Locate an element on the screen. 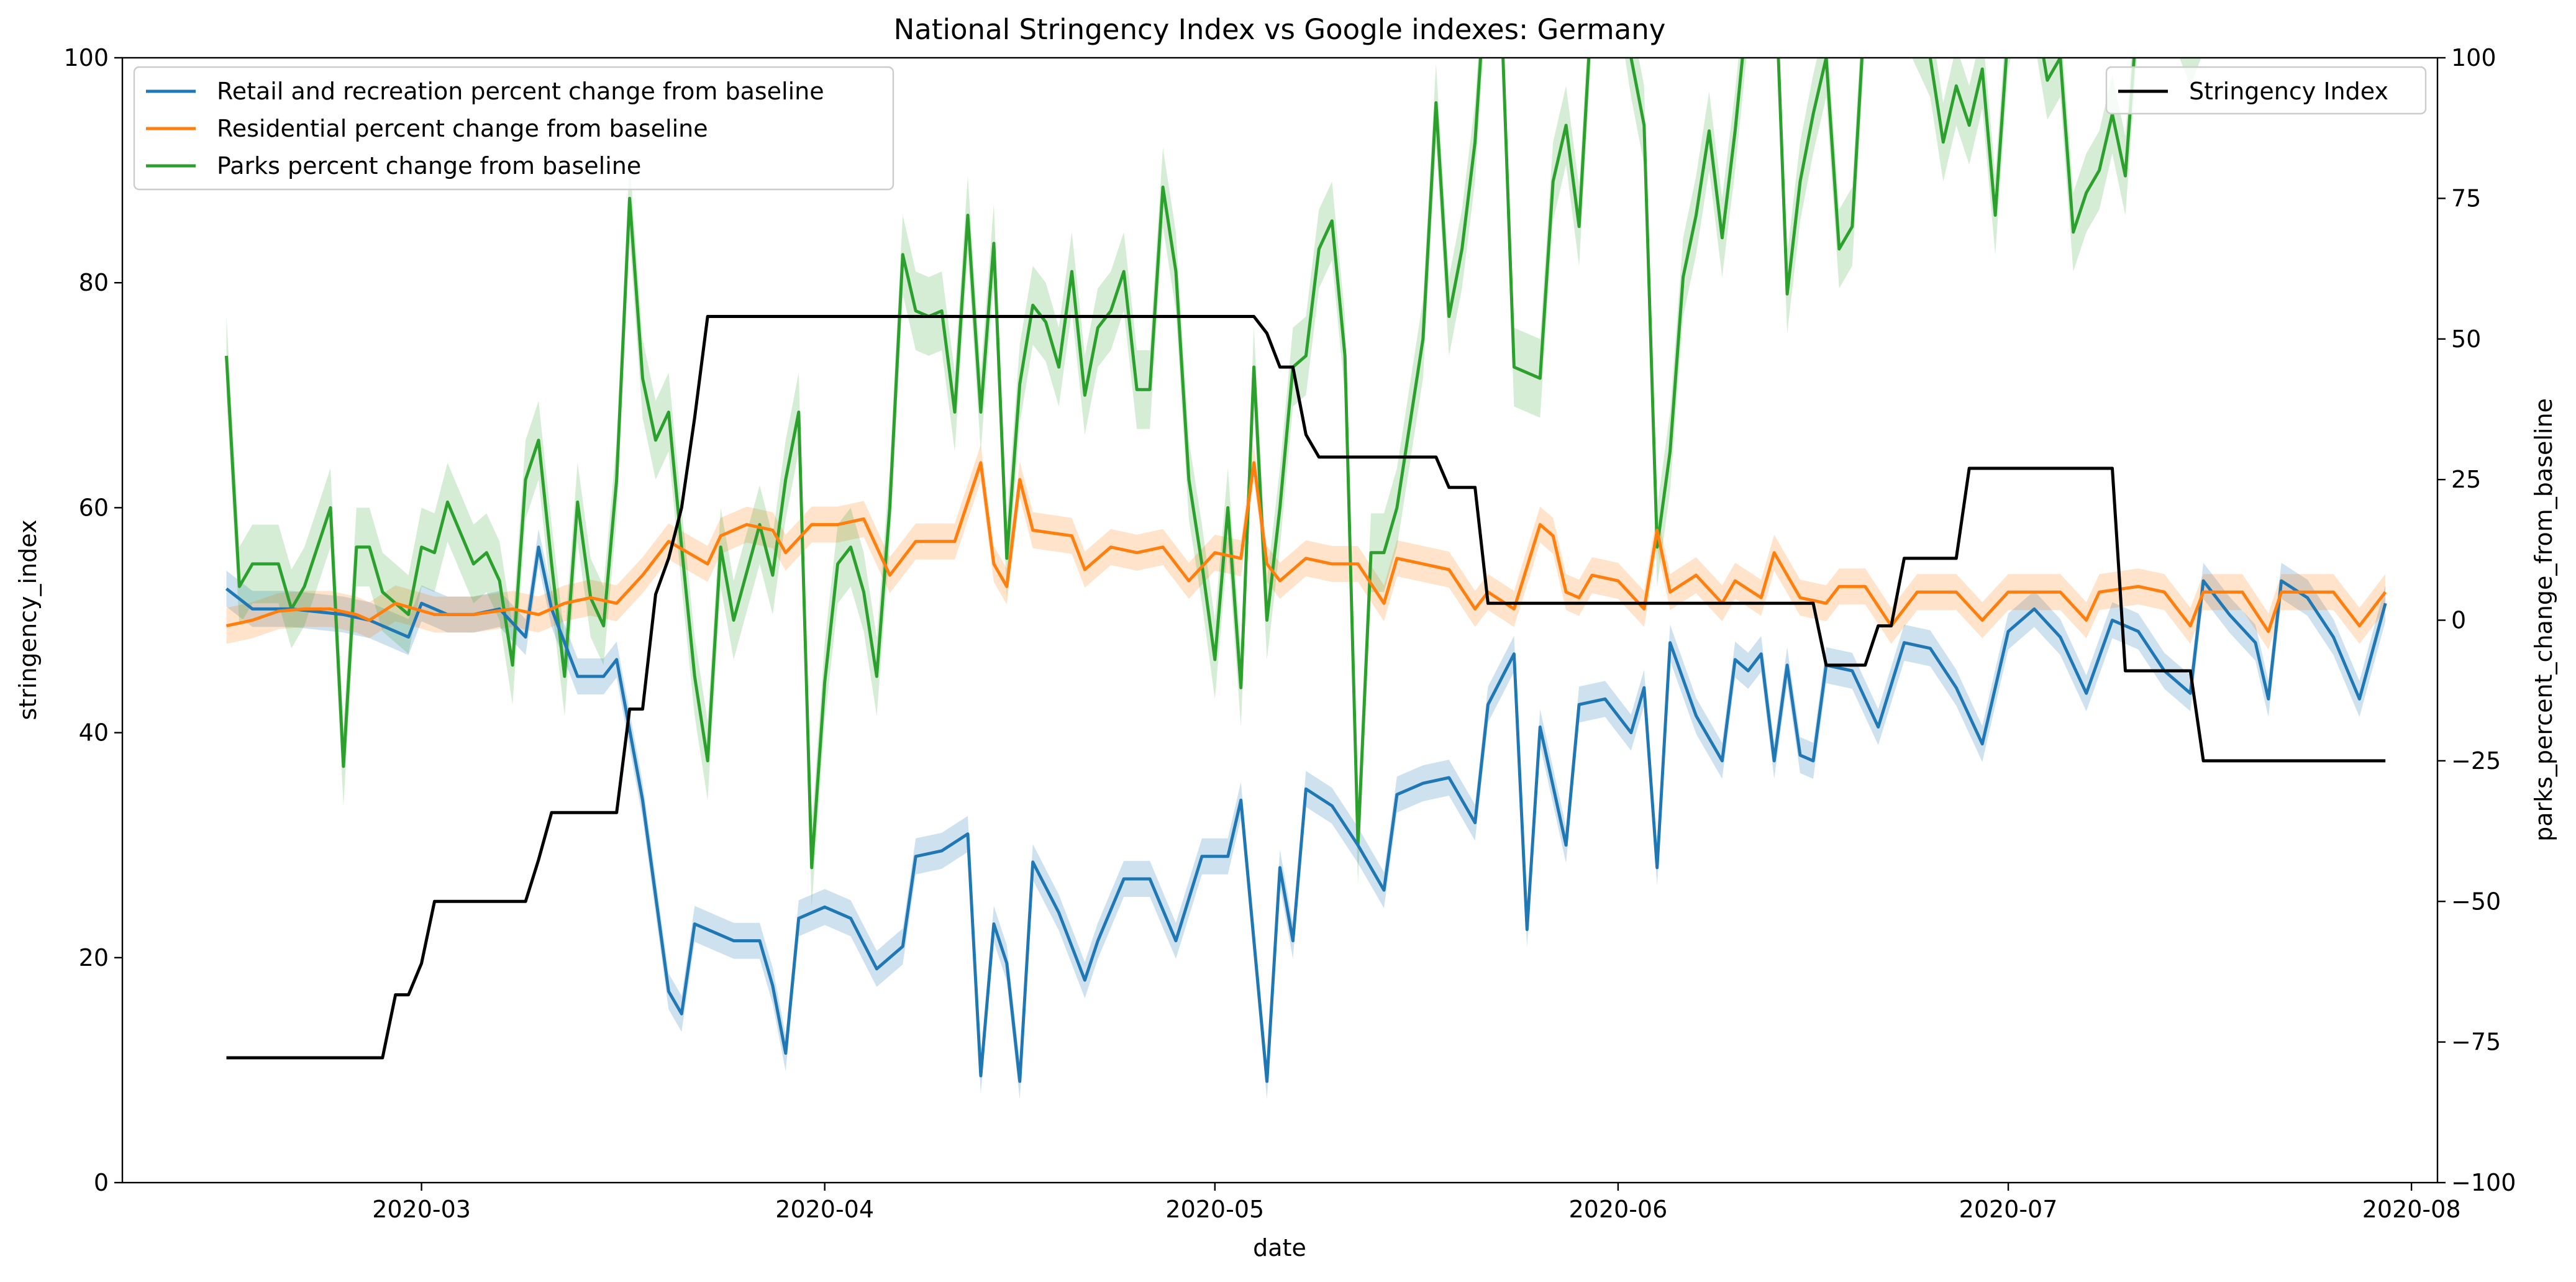 The width and height of the screenshot is (2576, 1282). legend-label-residential: Residential percent change from baseline is located at coordinates (462, 128).